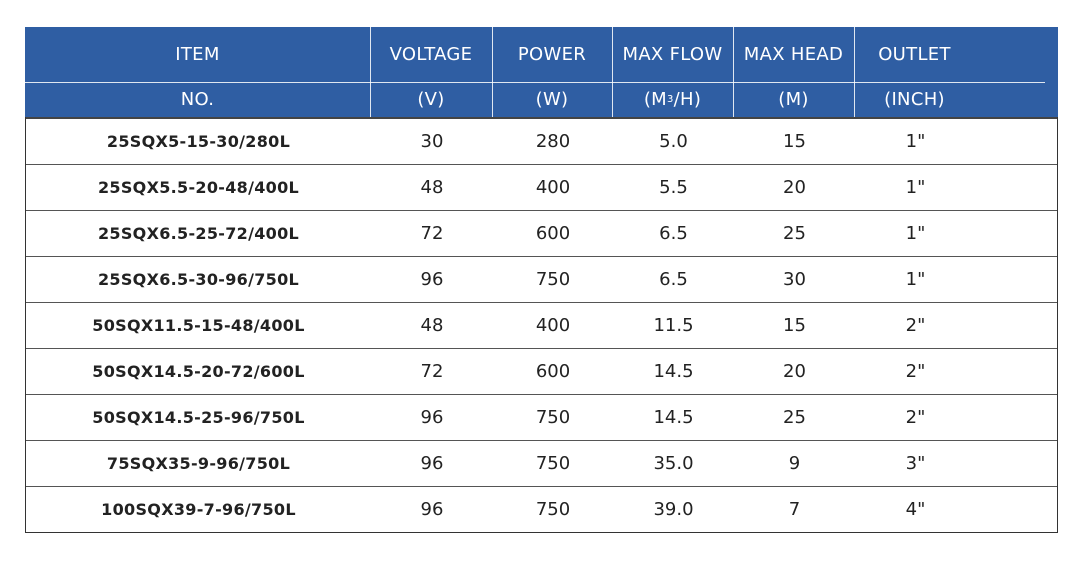 This screenshot has width=1081, height=566. I want to click on model-cell: 50SQX11.5-15-48/400L, so click(198, 325).